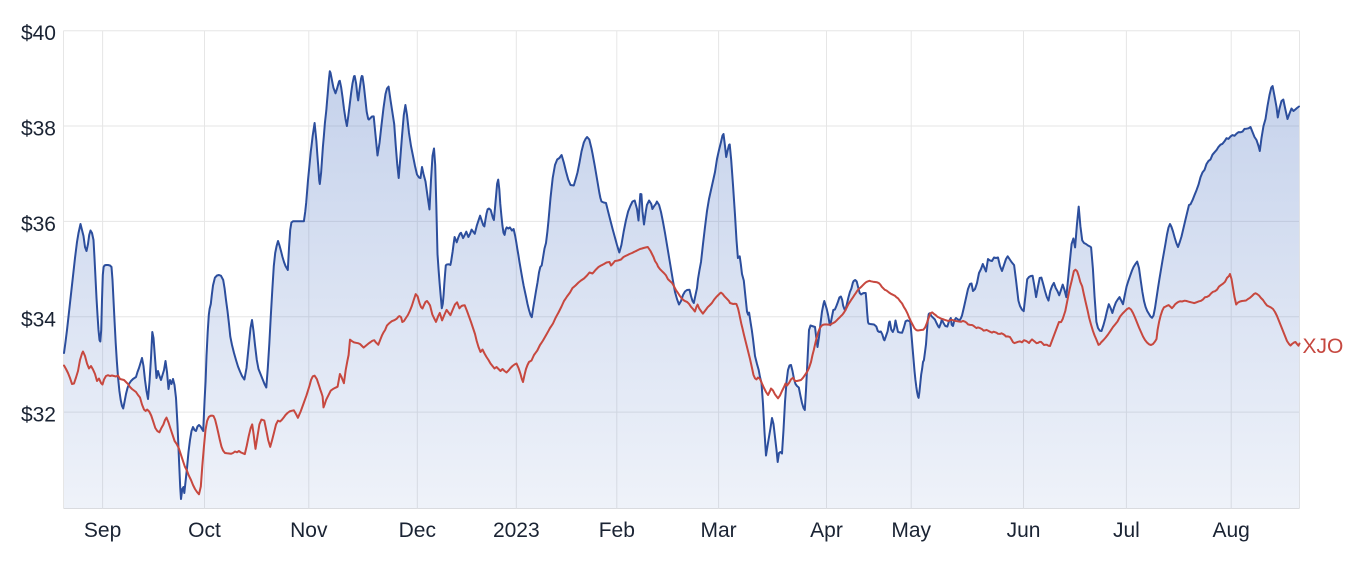 The height and width of the screenshot is (564, 1362). What do you see at coordinates (516, 530) in the screenshot?
I see `svg-text: 2023` at bounding box center [516, 530].